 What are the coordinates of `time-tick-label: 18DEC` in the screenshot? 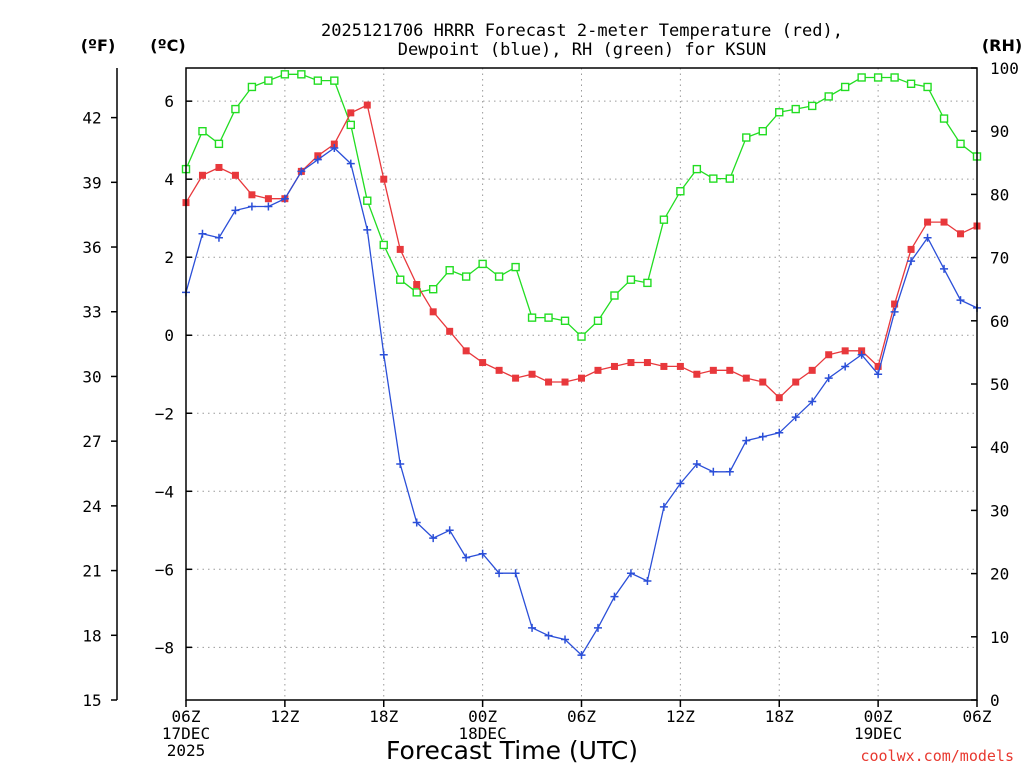 It's located at (483, 733).